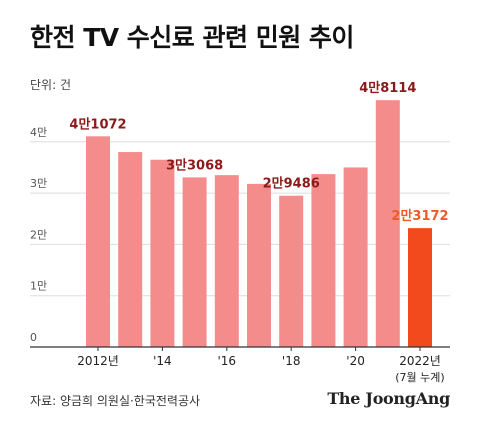 The image size is (480, 429). What do you see at coordinates (115, 401) in the screenshot?
I see `source-note: 자료: 양금희 의원실·한국전력공사` at bounding box center [115, 401].